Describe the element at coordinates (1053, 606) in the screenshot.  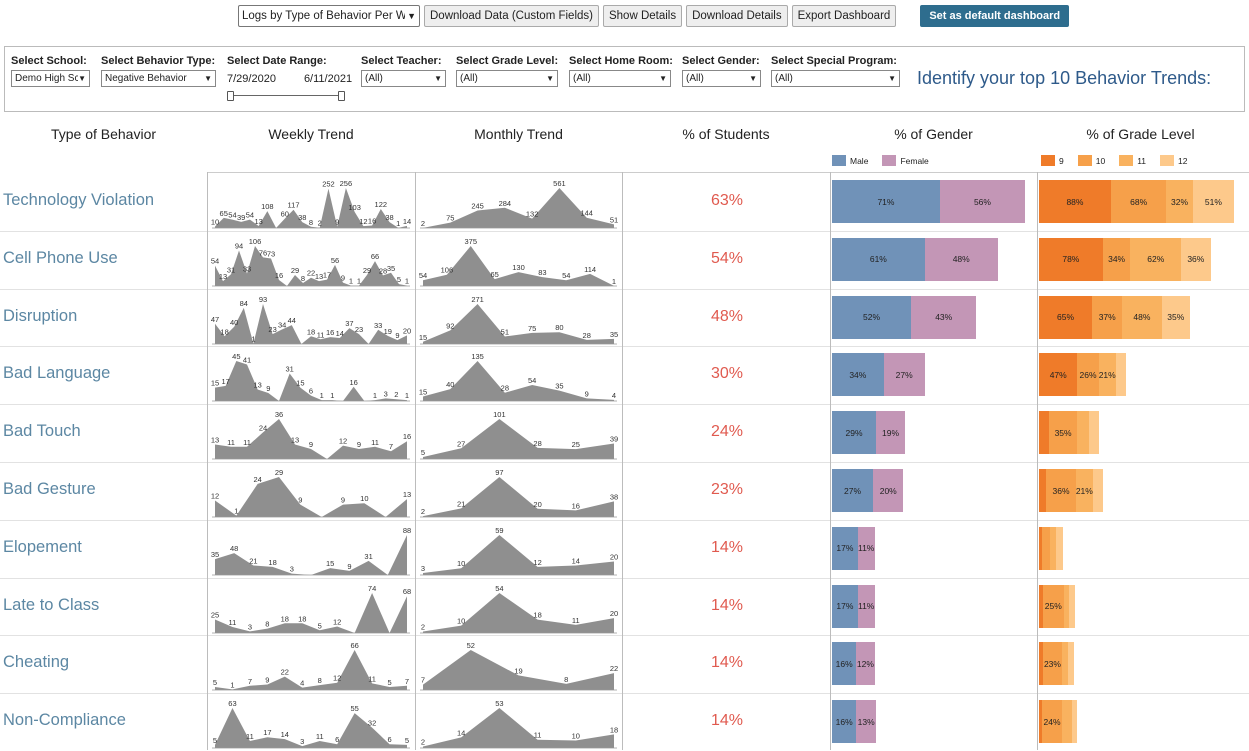
I see `bar-segment: 25%` at that location.